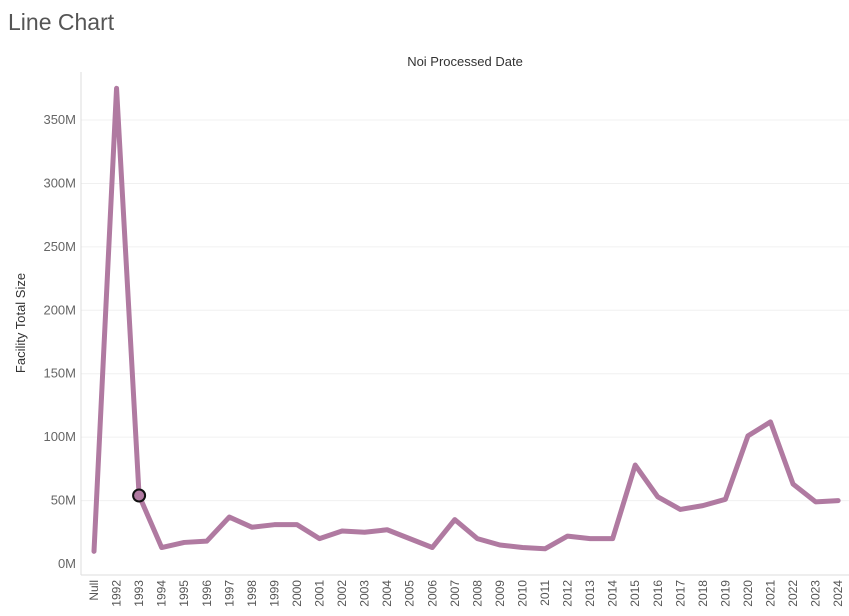 The image size is (849, 616). Describe the element at coordinates (59, 182) in the screenshot. I see `y-tick-label: 300M` at that location.